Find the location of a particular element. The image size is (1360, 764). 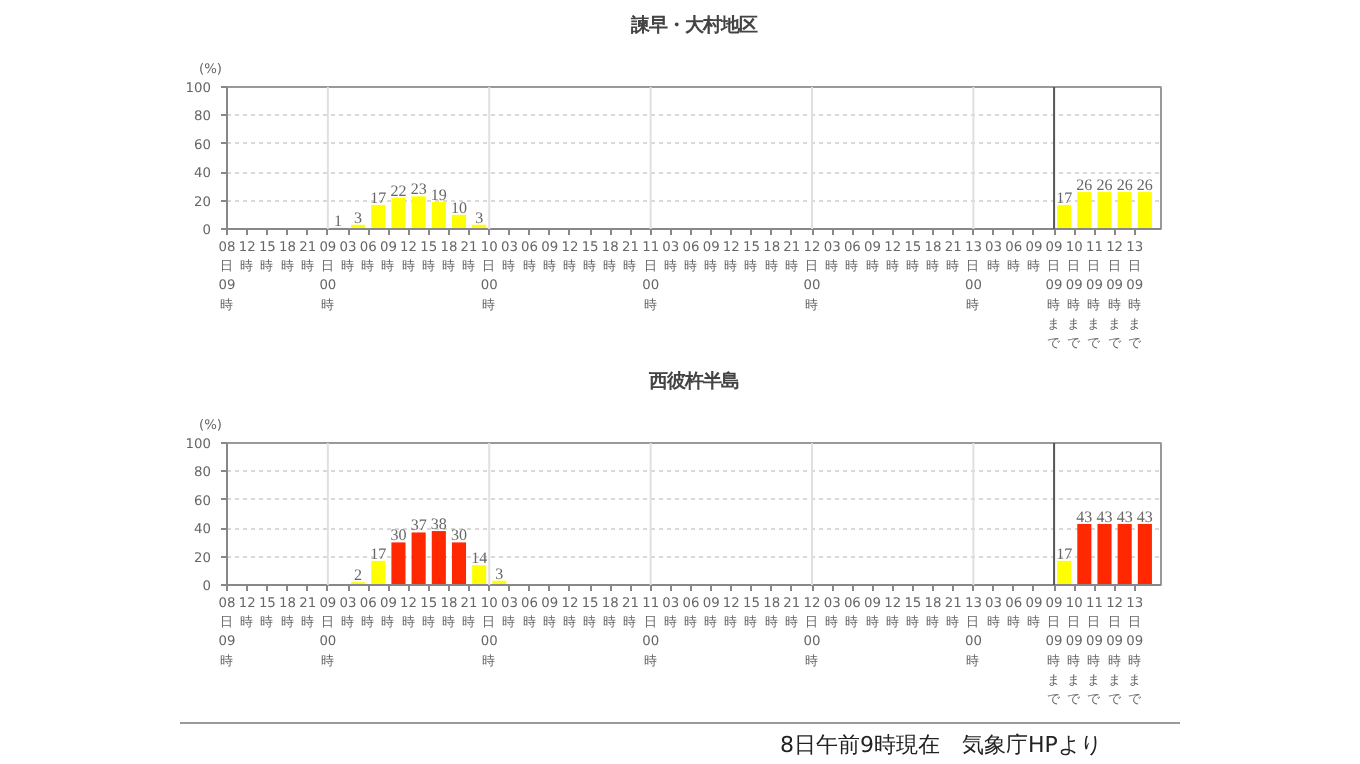

data-label: 22 is located at coordinates (398, 190).